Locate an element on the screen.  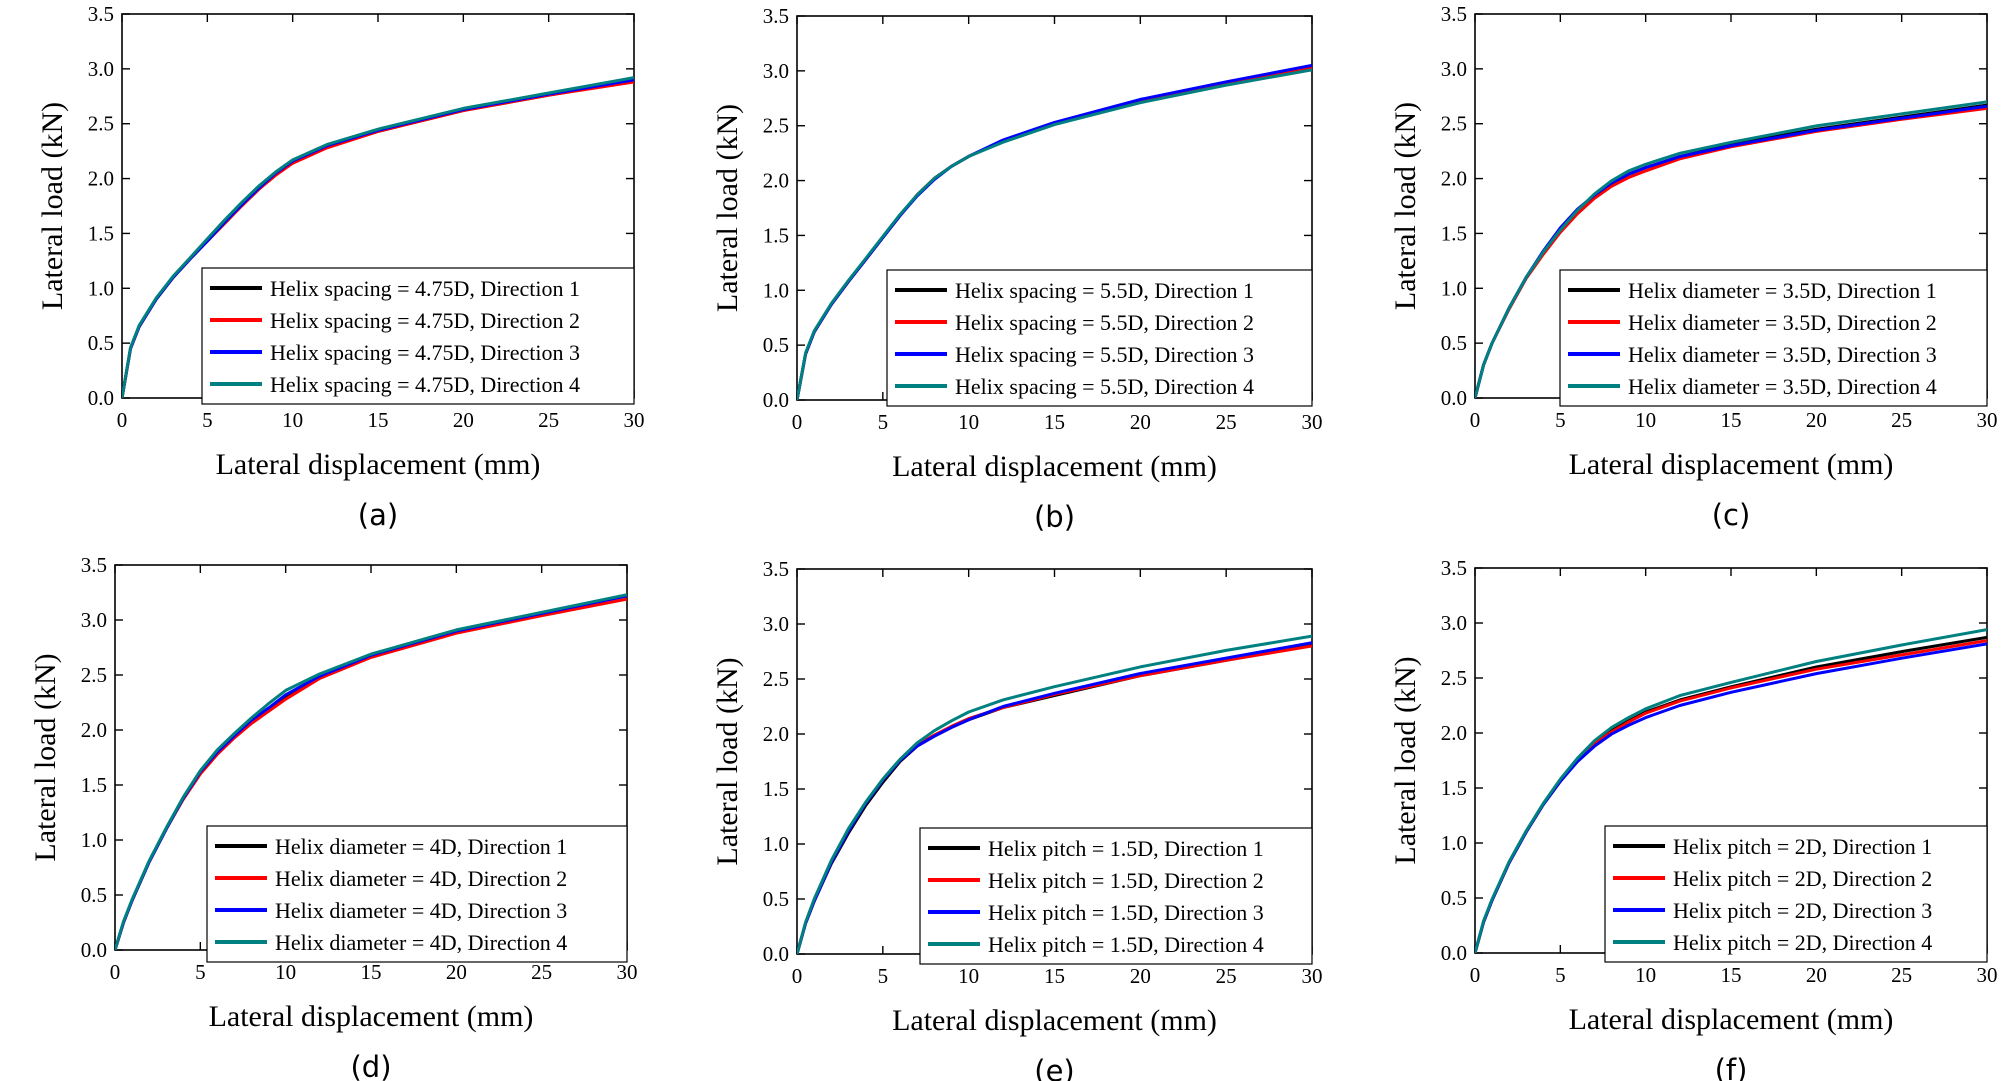
panel-label: (c) is located at coordinates (1731, 515).